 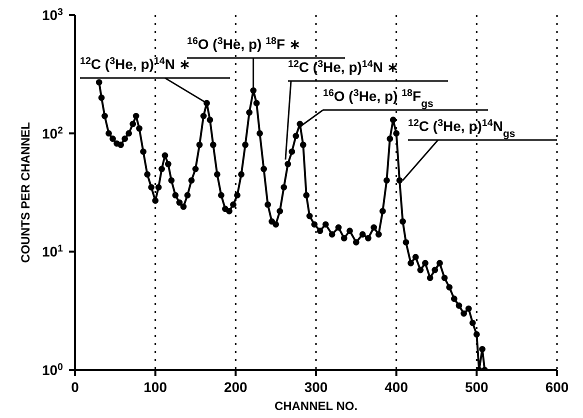 What do you see at coordinates (236, 387) in the screenshot?
I see `x-tick-label: 200` at bounding box center [236, 387].